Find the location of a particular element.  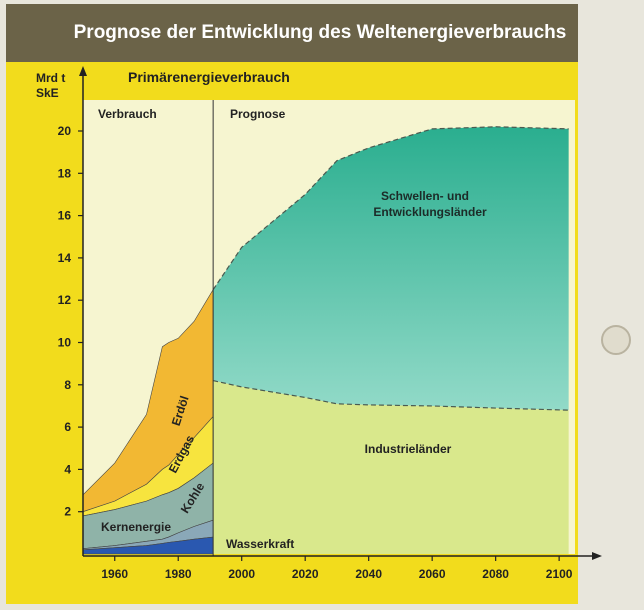

y-tick-label: 8 is located at coordinates (67, 385).